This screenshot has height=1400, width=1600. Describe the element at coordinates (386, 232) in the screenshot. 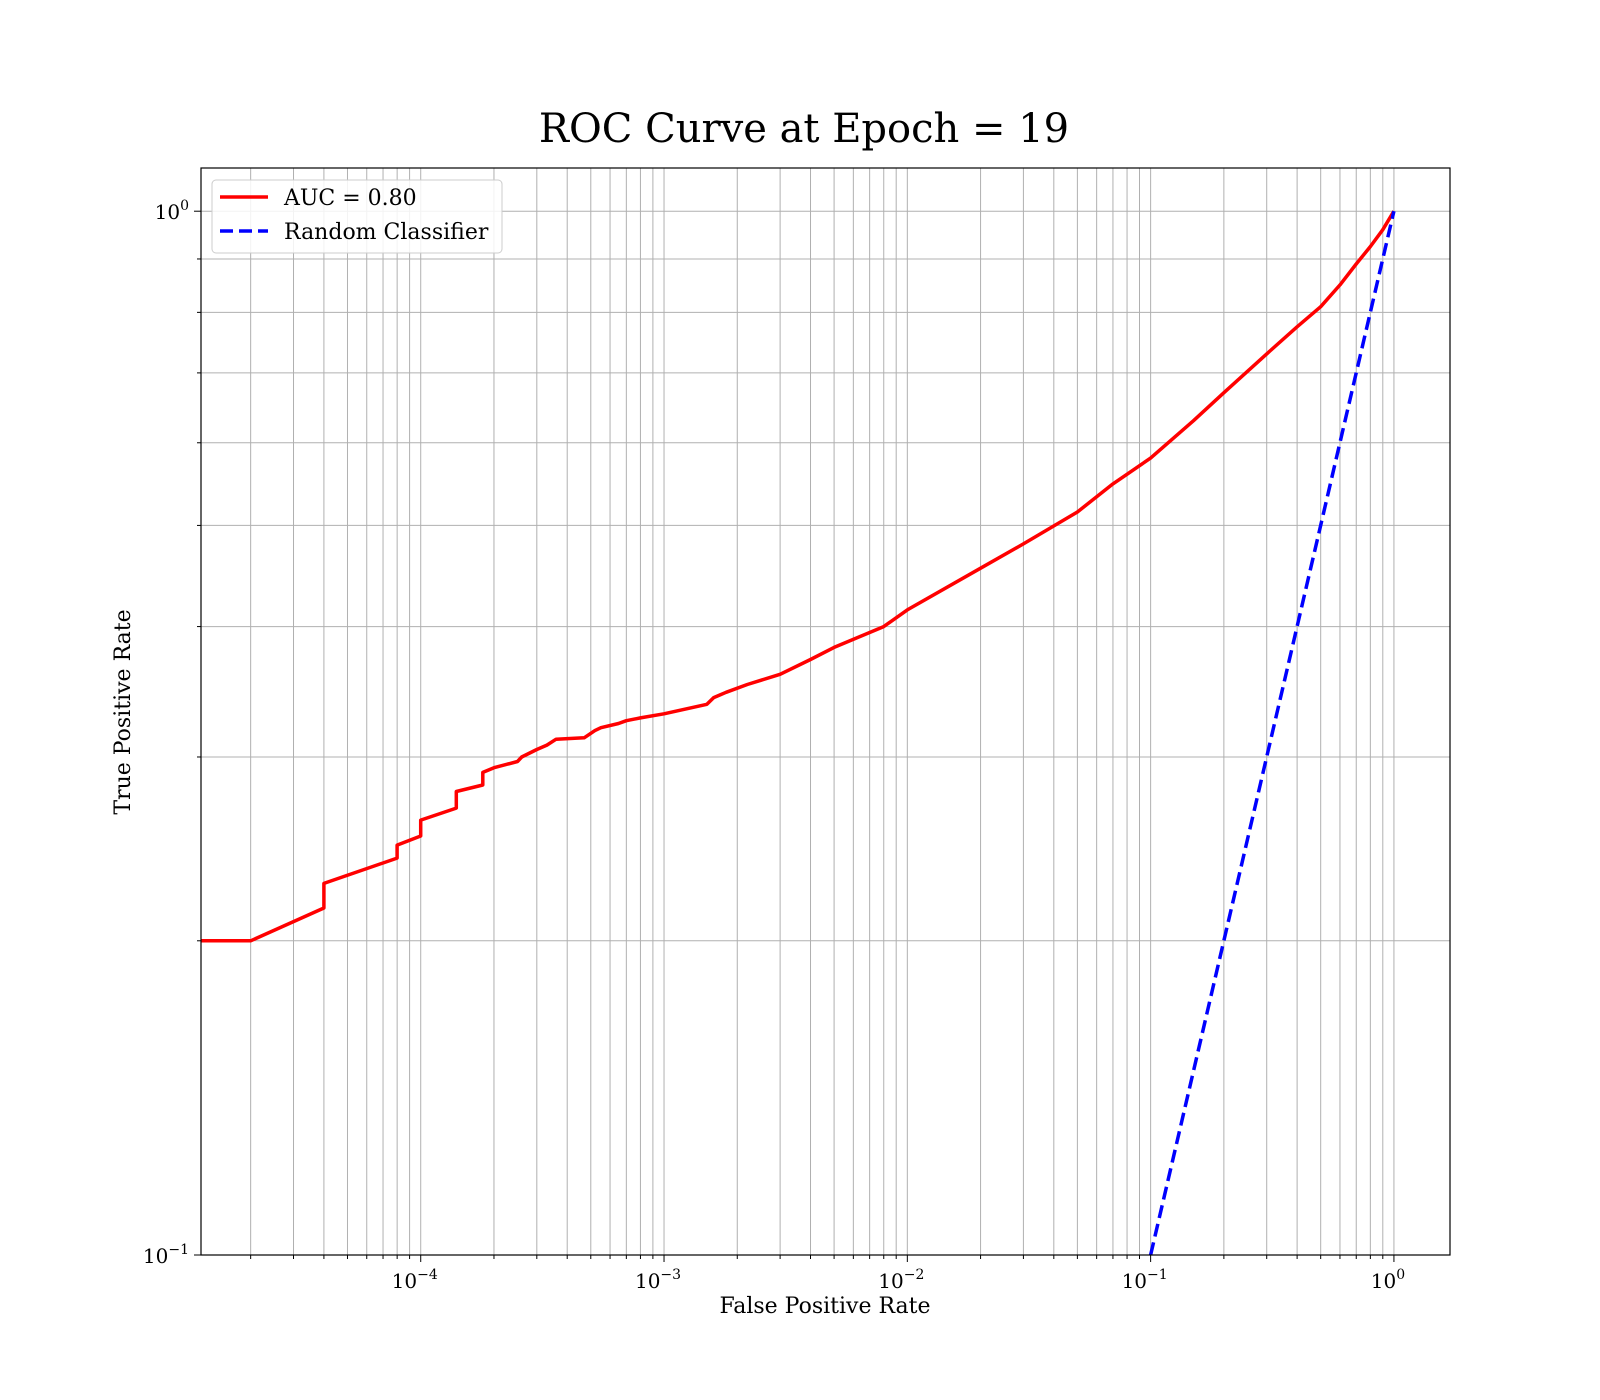

I see `legend-label-random: Random Classifier` at that location.